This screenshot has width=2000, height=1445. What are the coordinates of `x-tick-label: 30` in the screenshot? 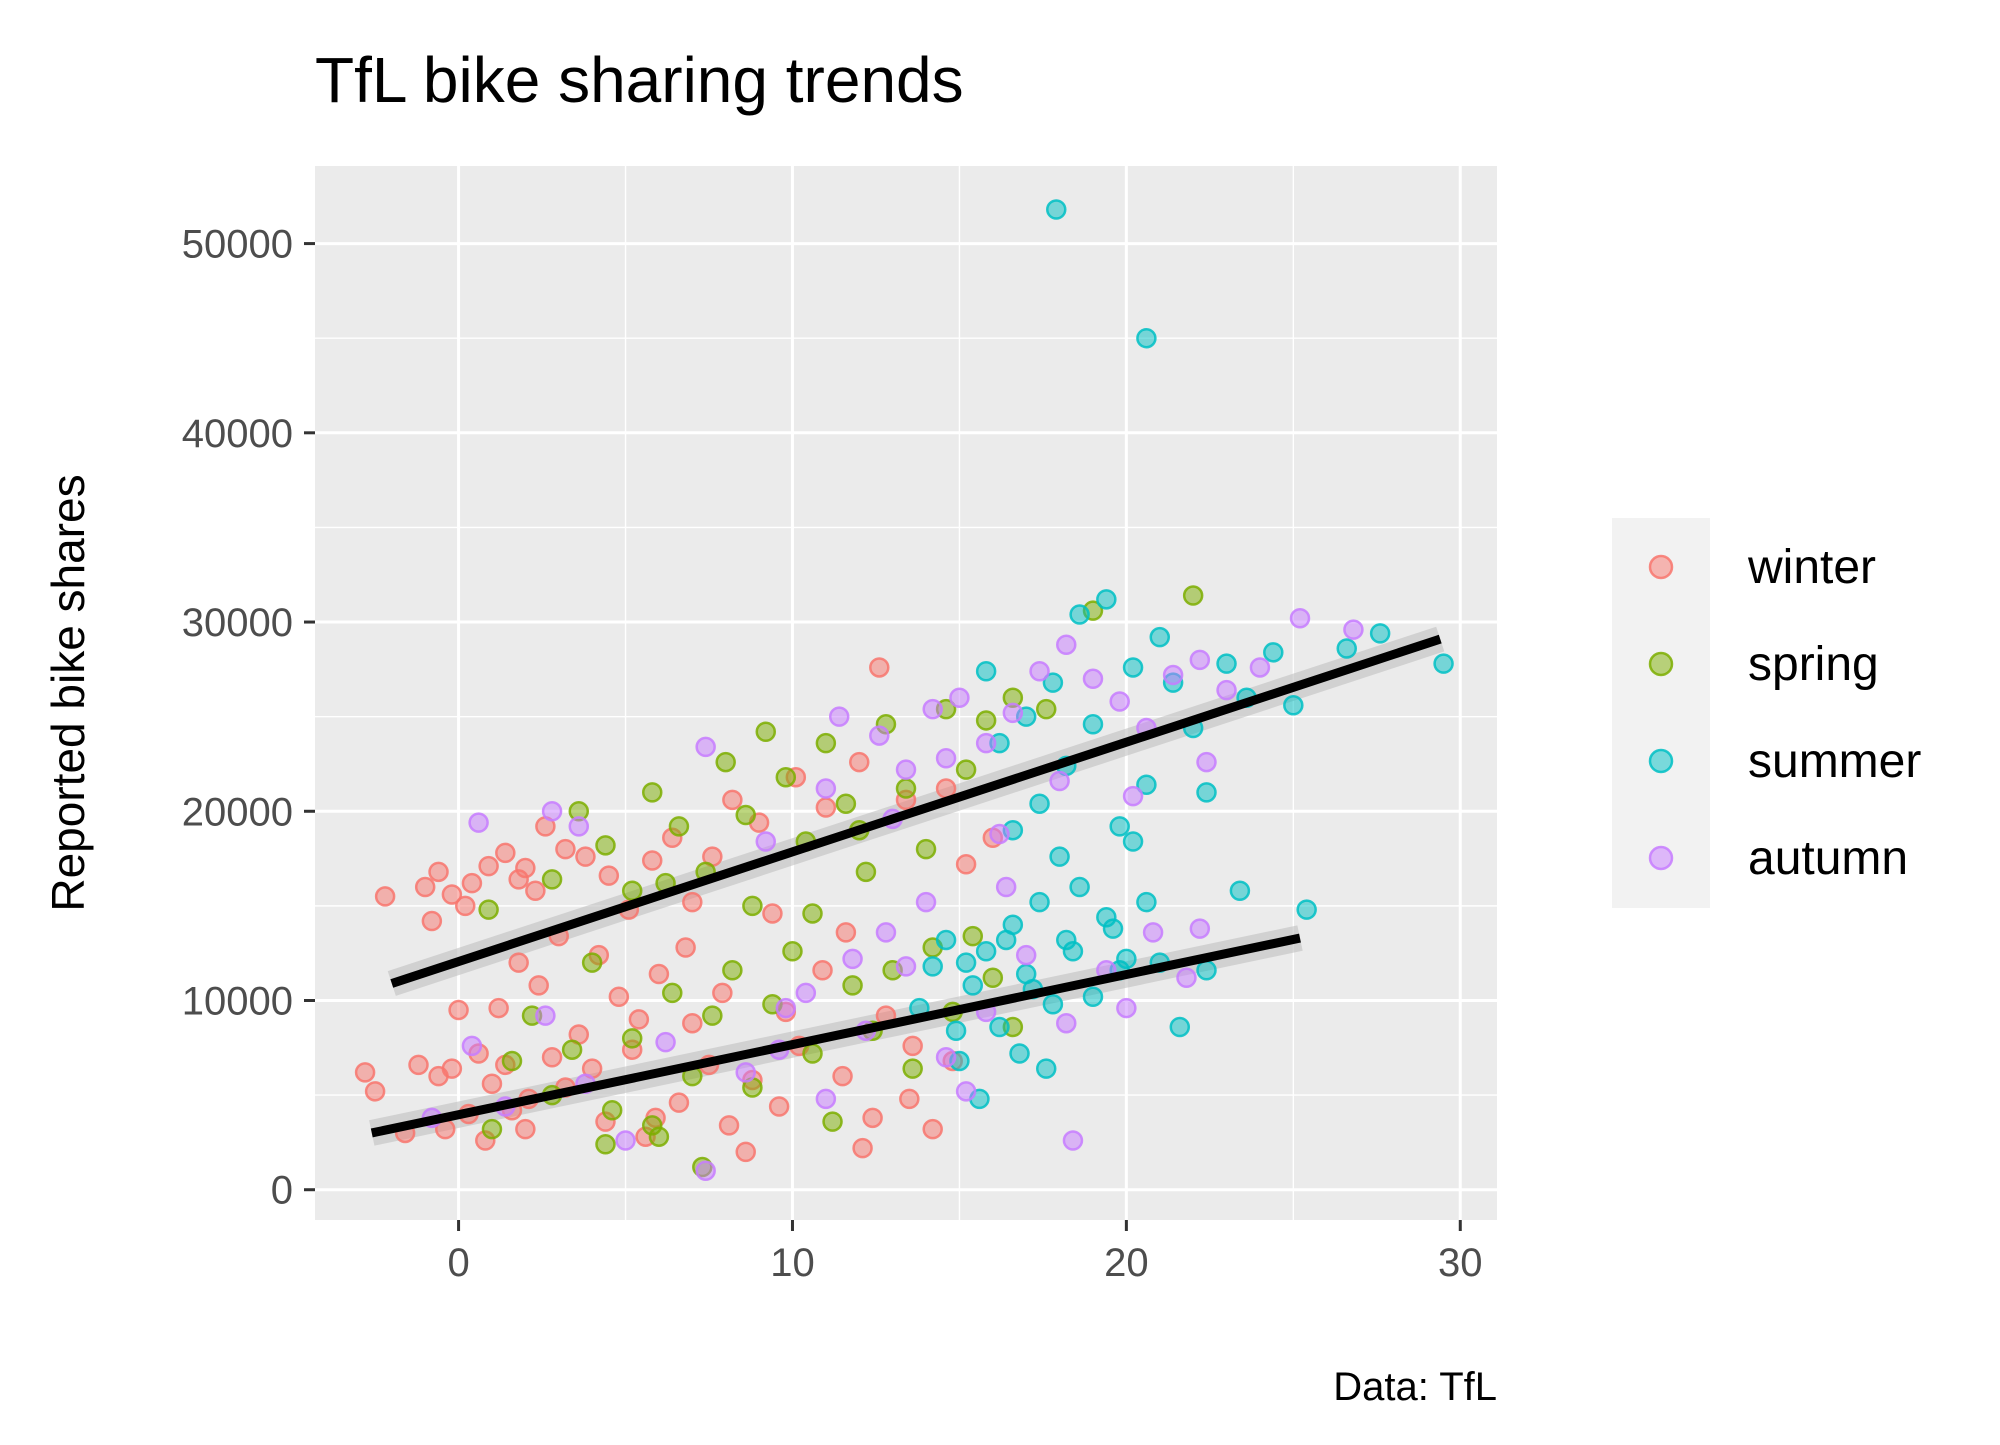 It's located at (1460, 1263).